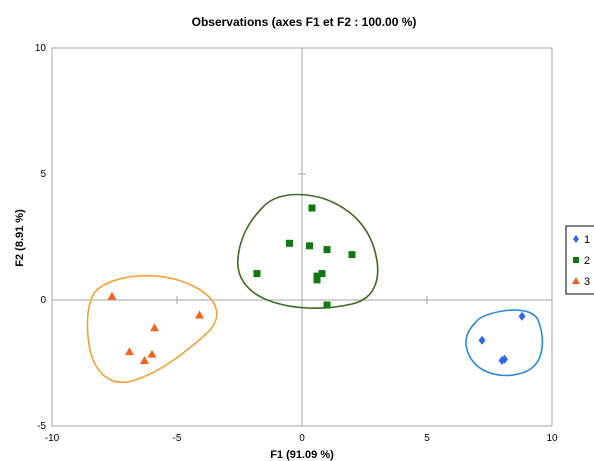 This screenshot has width=594, height=461. Describe the element at coordinates (304, 22) in the screenshot. I see `chart-title: Observations (axes F1 et F2 : 100.00 %)` at that location.